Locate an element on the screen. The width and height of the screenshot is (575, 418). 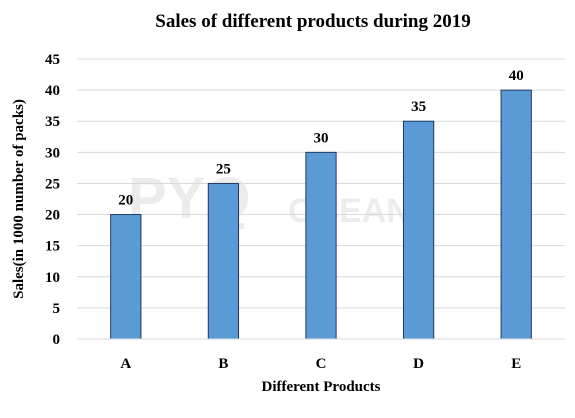
x-tick-label-d: D is located at coordinates (418, 364).